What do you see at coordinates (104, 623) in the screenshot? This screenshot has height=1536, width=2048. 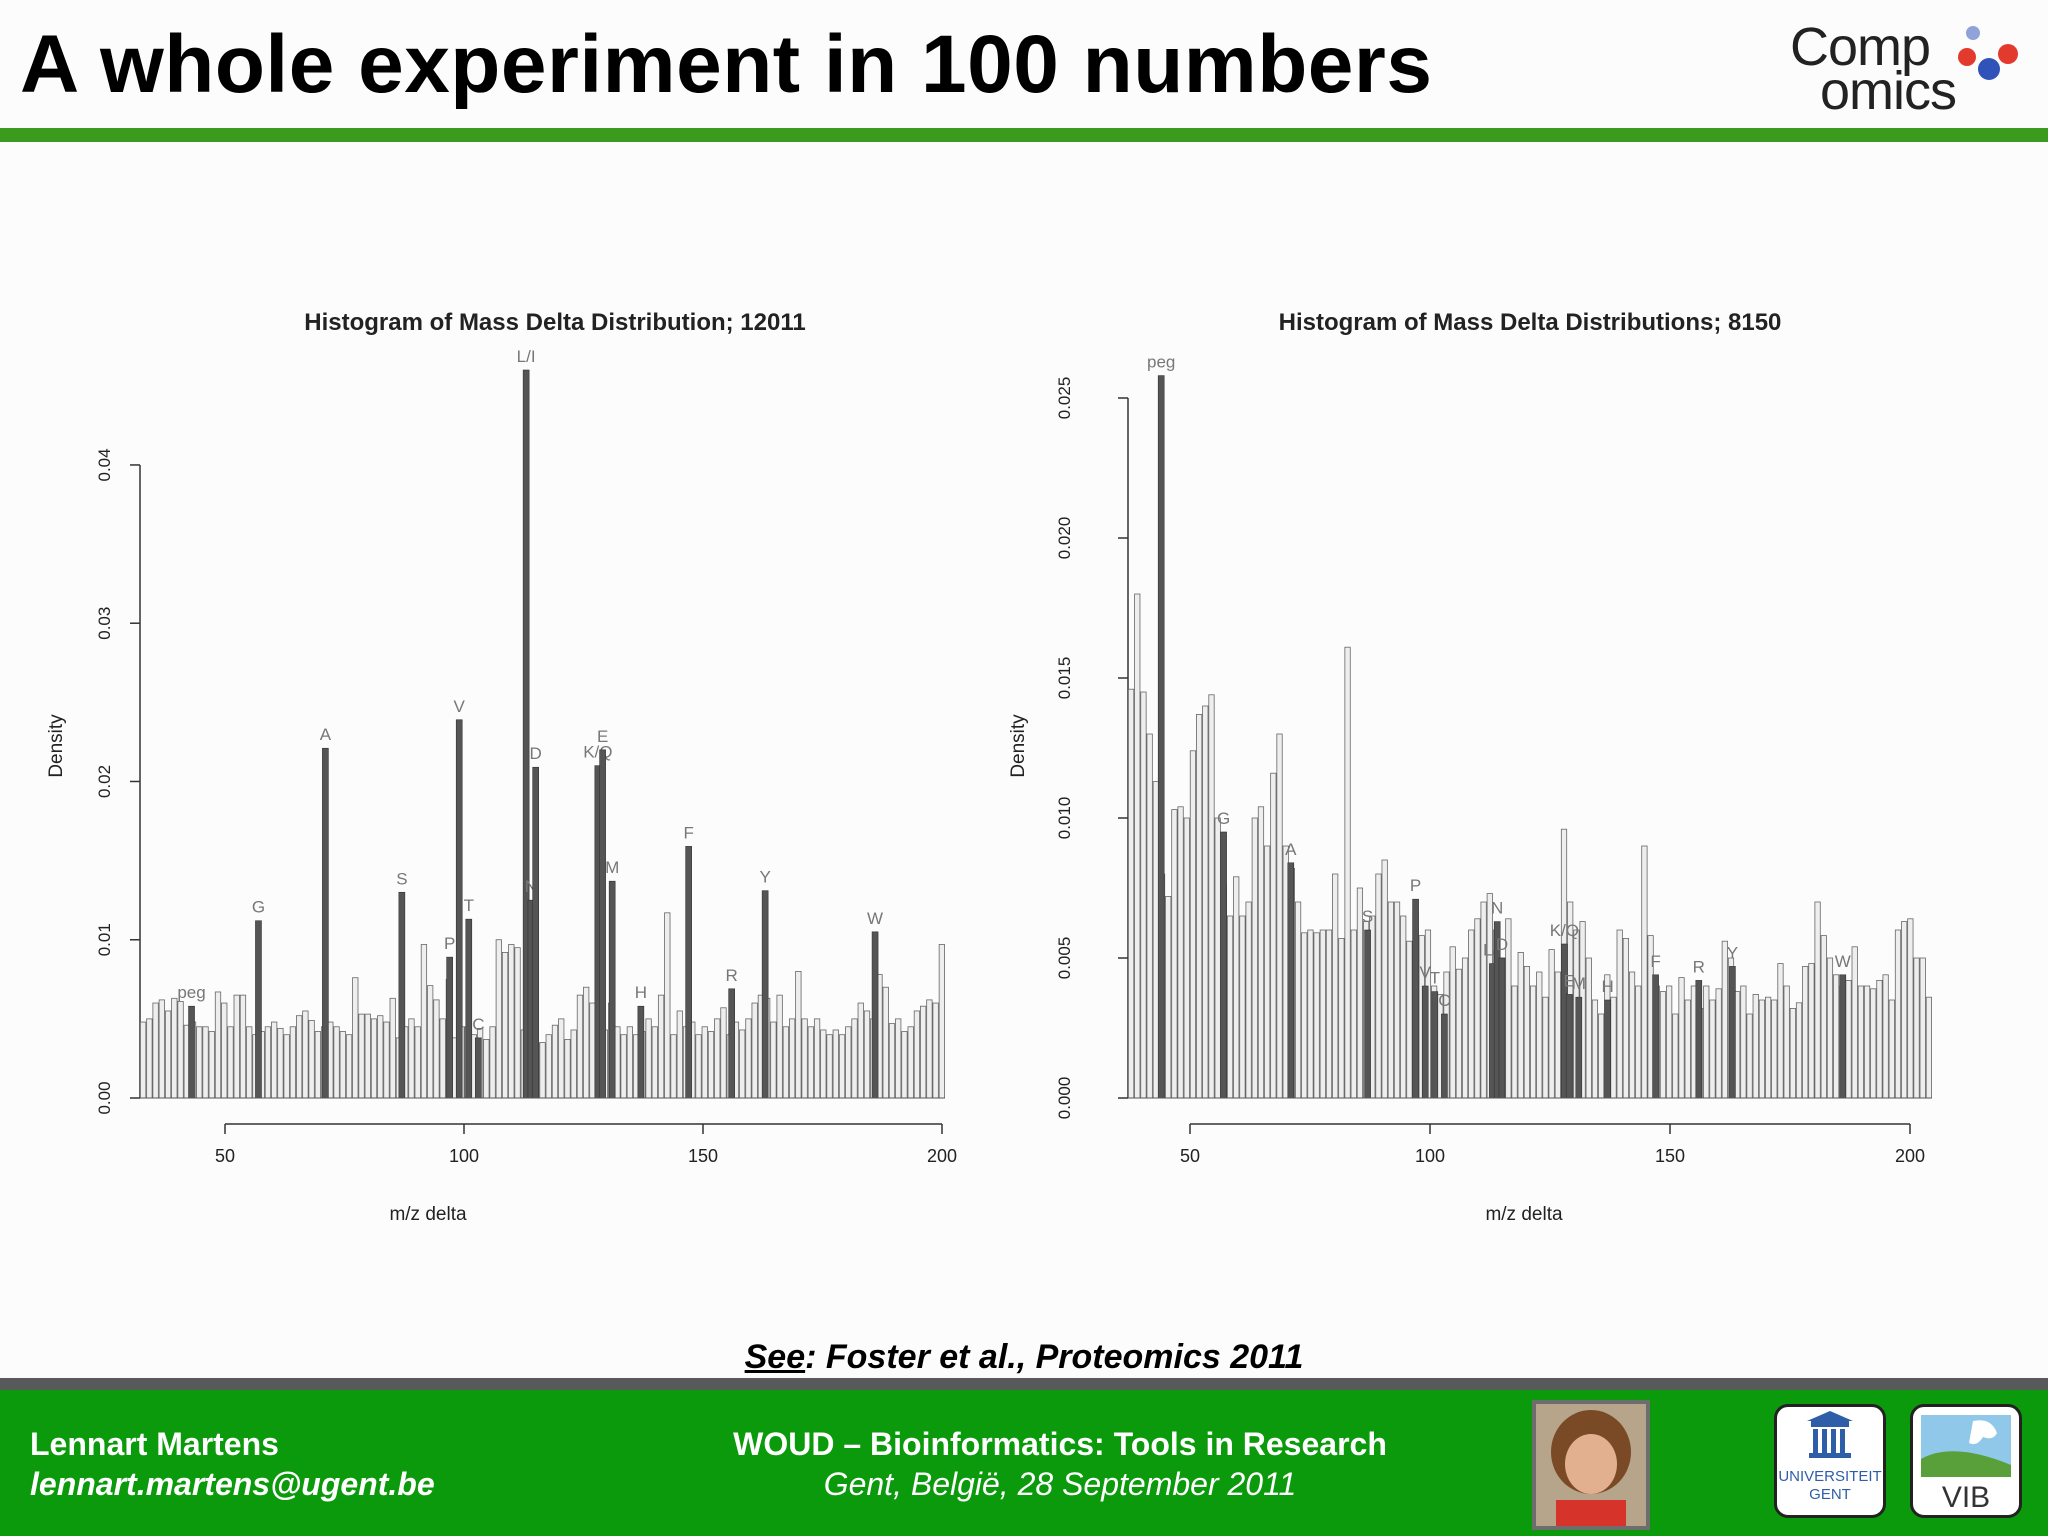 I see `y-tick-label: 0.03` at bounding box center [104, 623].